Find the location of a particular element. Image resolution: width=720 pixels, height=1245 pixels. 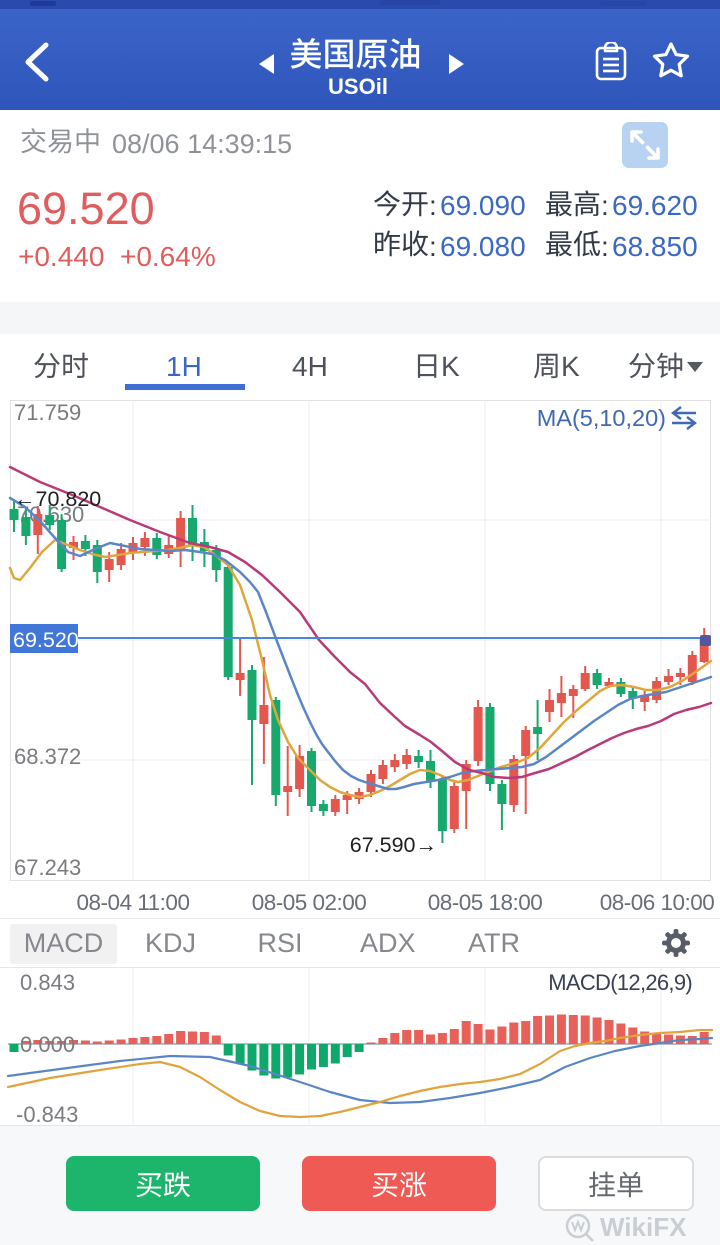

svg-text: 69.520 is located at coordinates (46, 640).